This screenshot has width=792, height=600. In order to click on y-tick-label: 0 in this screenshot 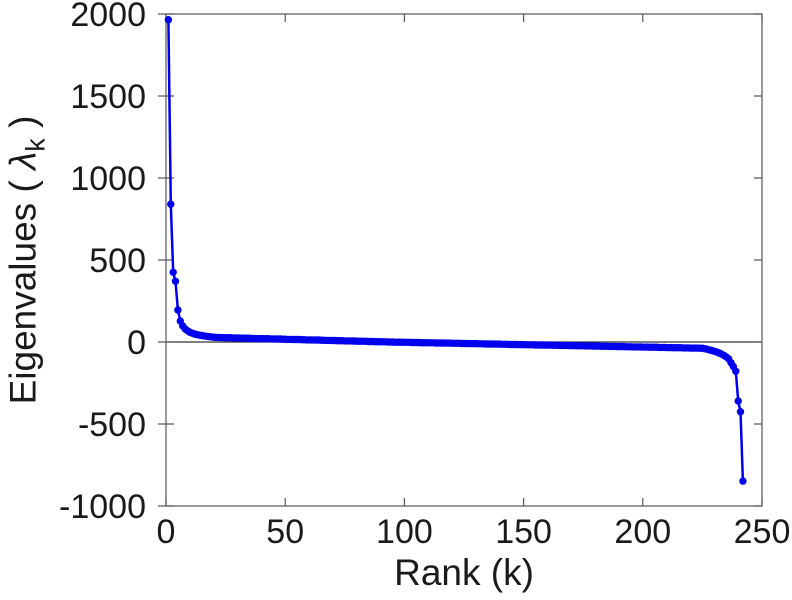, I will do `click(136, 343)`.